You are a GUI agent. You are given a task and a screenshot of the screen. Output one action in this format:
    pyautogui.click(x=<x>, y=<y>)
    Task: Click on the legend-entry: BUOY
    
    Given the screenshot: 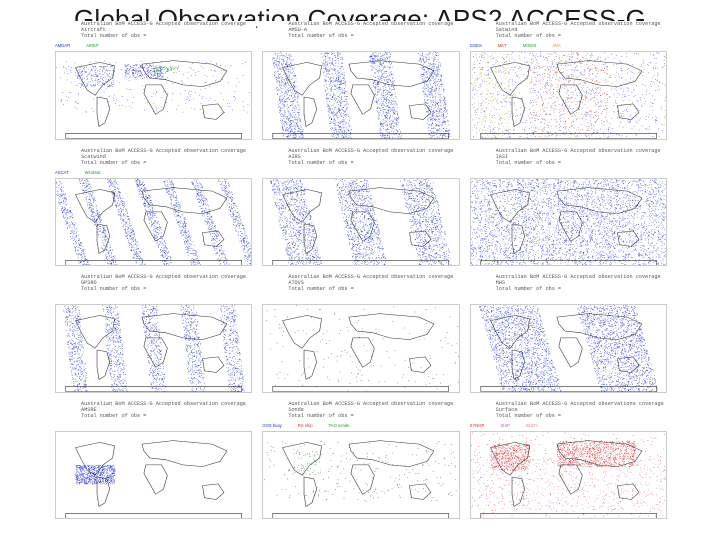 What is the action you would take?
    pyautogui.click(x=532, y=425)
    